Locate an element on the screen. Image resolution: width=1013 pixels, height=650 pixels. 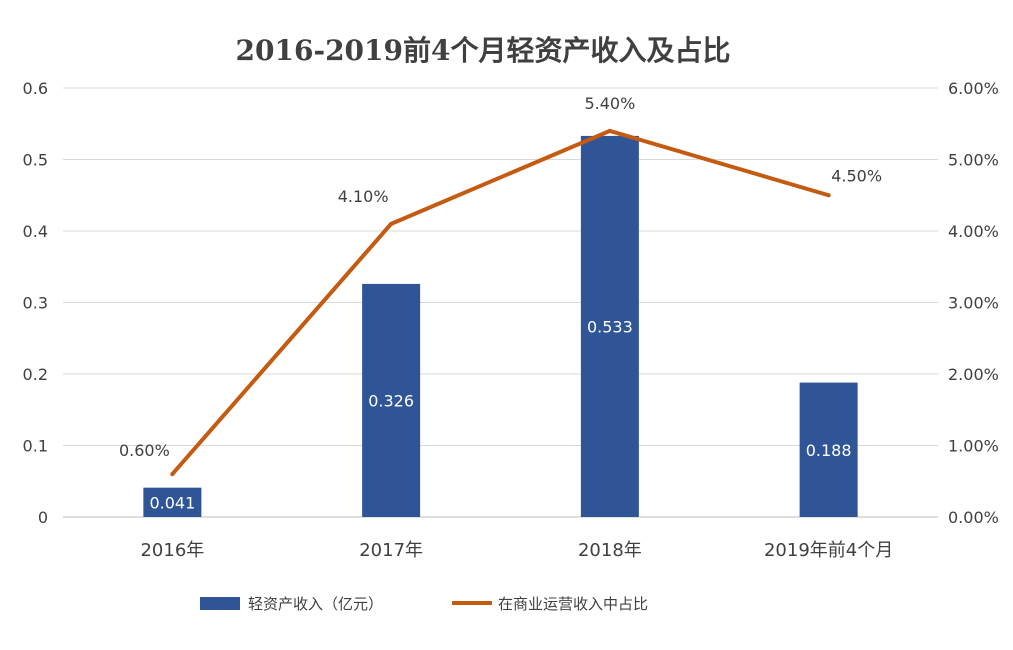
right-tick-label: 3.00% is located at coordinates (973, 303).